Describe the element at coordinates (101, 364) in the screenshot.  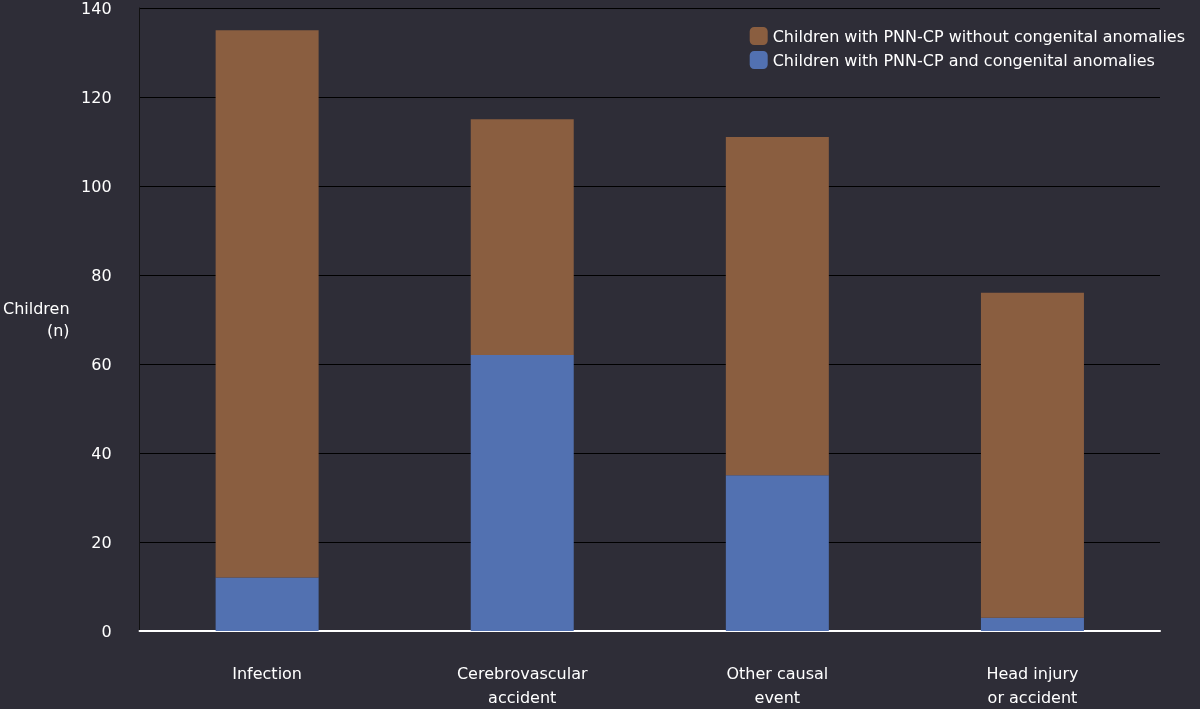
I see `y-tick-label: 60` at that location.